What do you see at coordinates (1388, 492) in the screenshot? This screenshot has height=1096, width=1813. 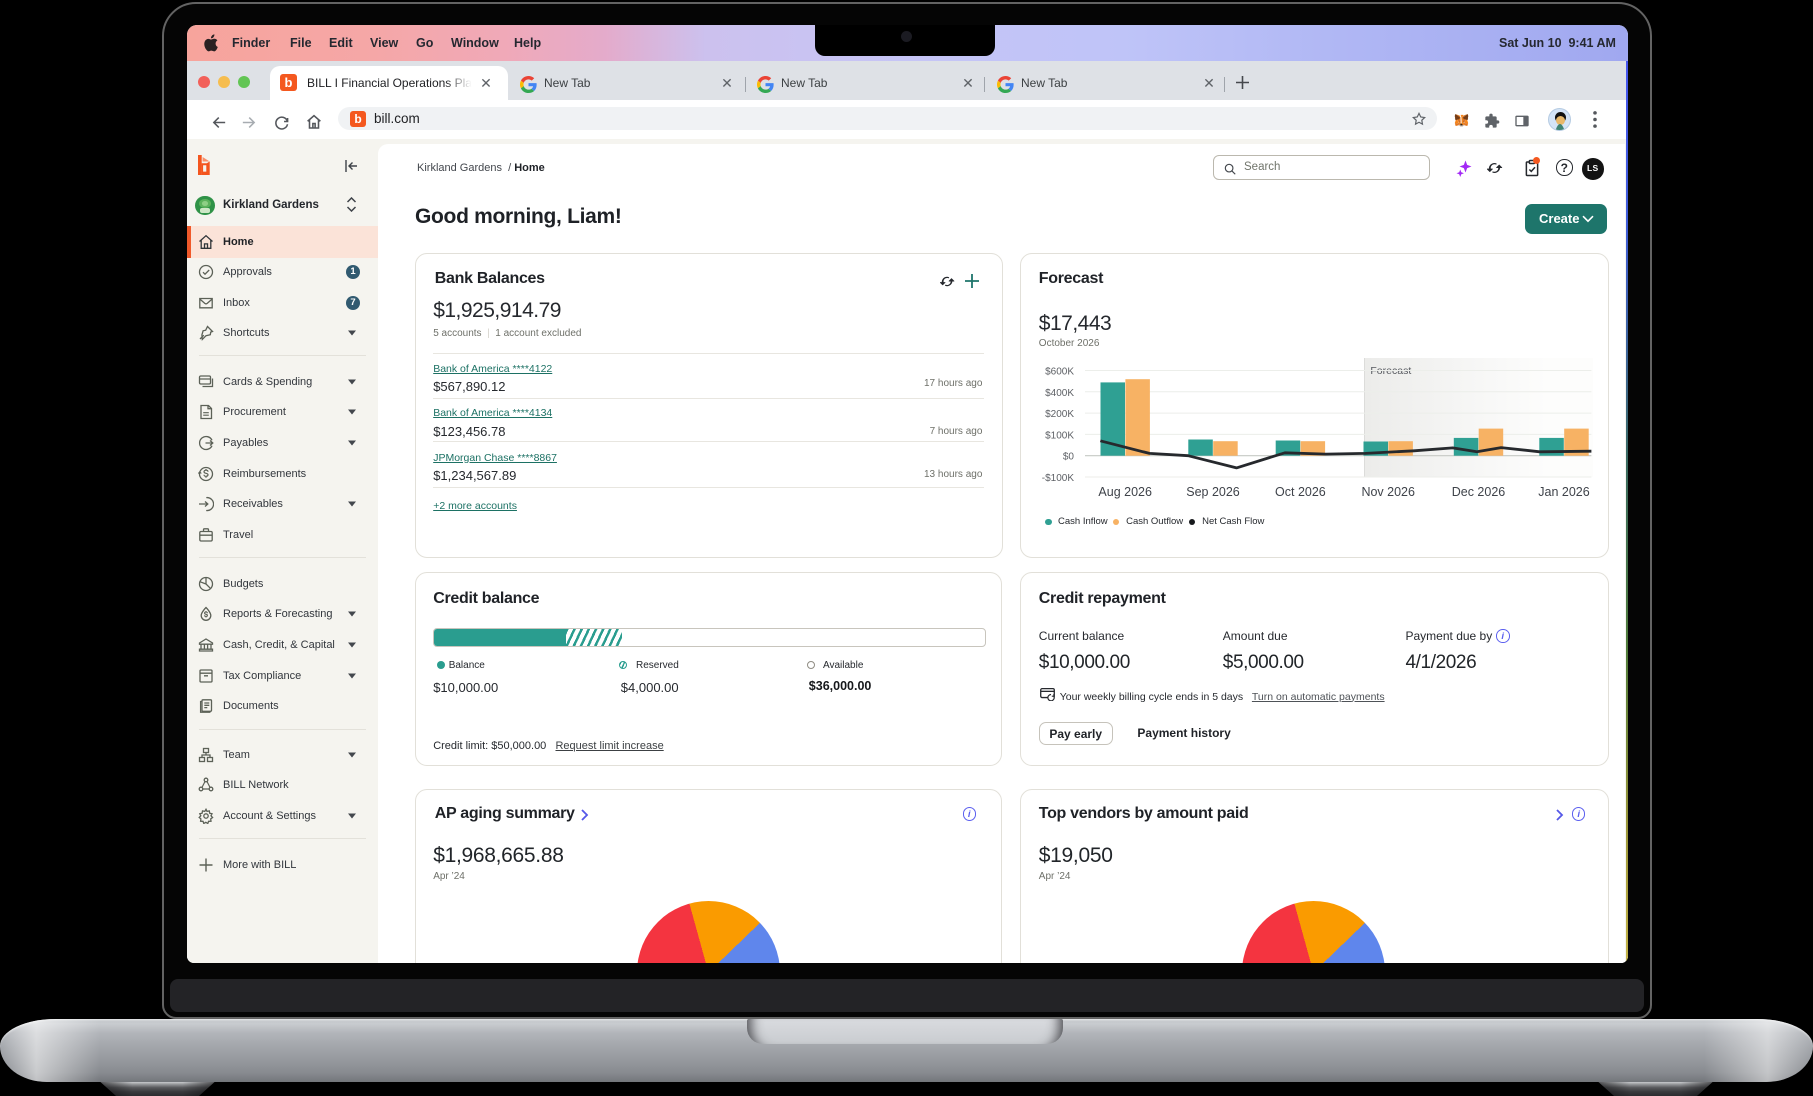 I see `svg-text: Nov 2026` at bounding box center [1388, 492].